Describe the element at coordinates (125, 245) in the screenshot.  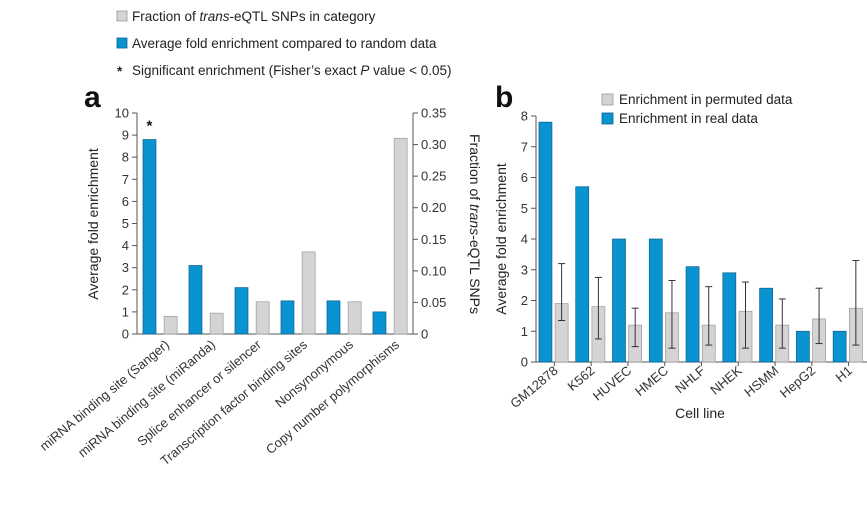
I see `panel-a-ytick-label: 4` at that location.